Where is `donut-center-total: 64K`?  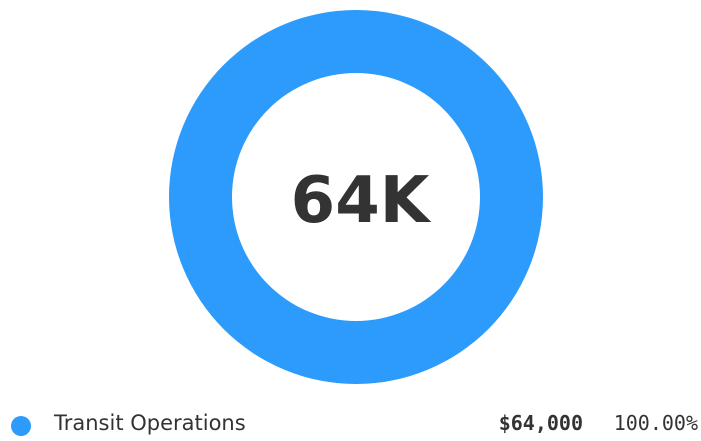 donut-center-total: 64K is located at coordinates (361, 201).